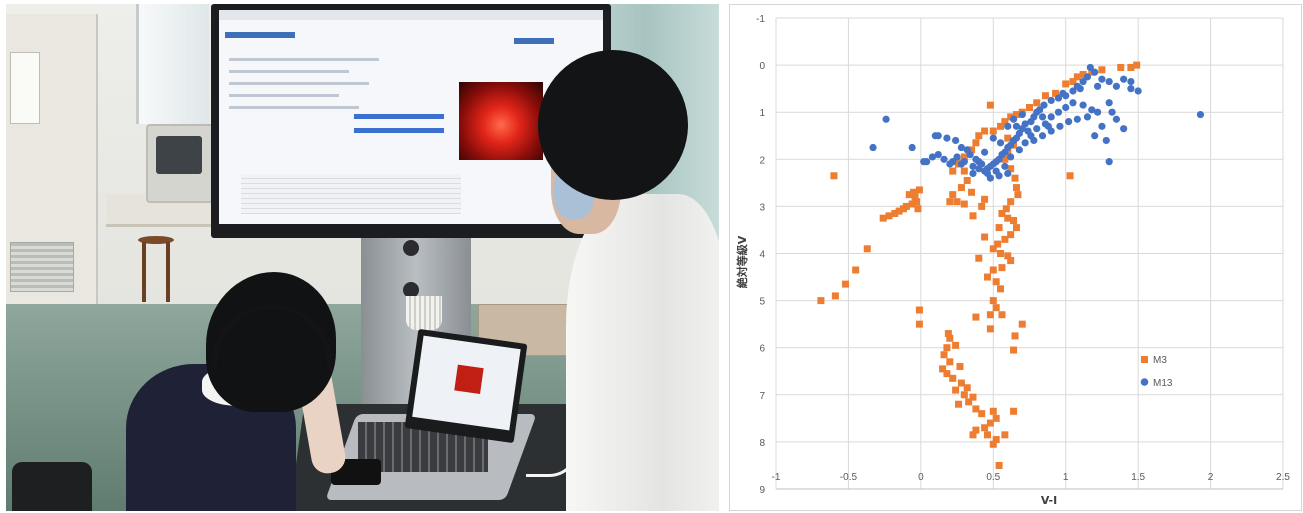 Image resolution: width=1303 pixels, height=513 pixels. Describe the element at coordinates (1049, 500) in the screenshot. I see `x-axis-title: V-I` at that location.